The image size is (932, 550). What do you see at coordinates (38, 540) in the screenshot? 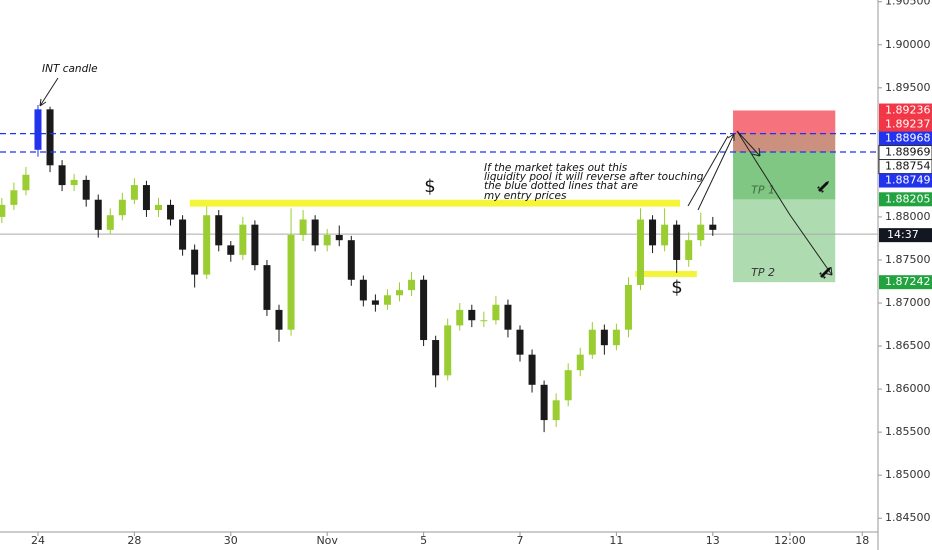
I see `x-tick-label: 24` at bounding box center [38, 540].